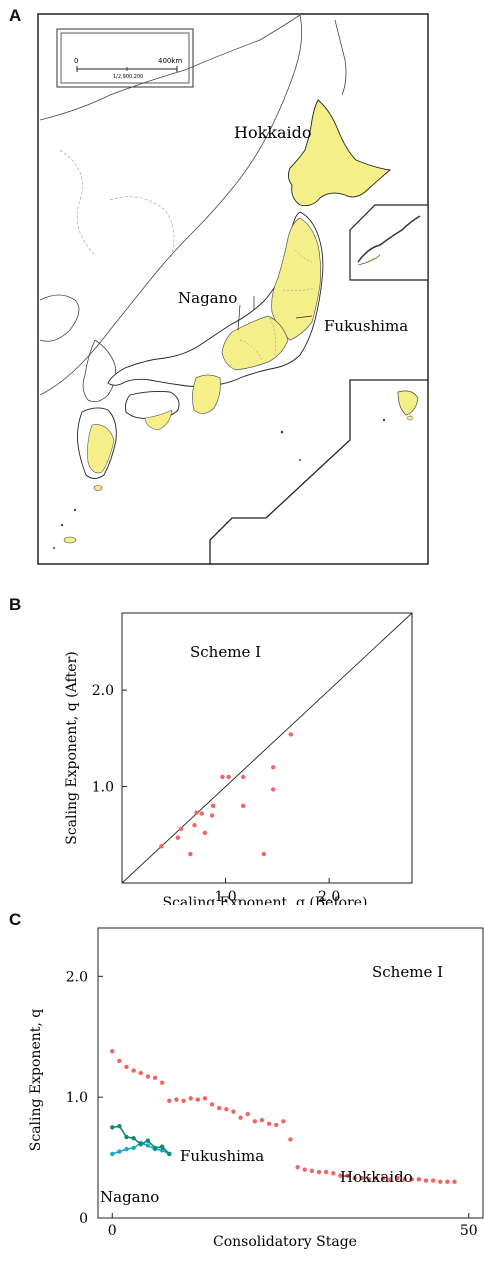 This screenshot has height=1263, width=484. I want to click on tohoku-highlight, so click(296, 279).